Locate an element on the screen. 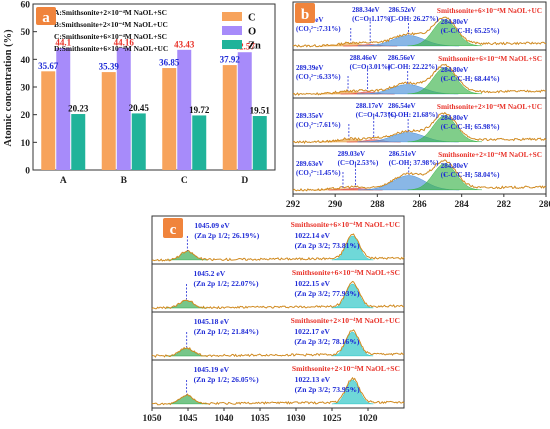 The image size is (550, 429). y-tick-label: 20 is located at coordinates (26, 116).